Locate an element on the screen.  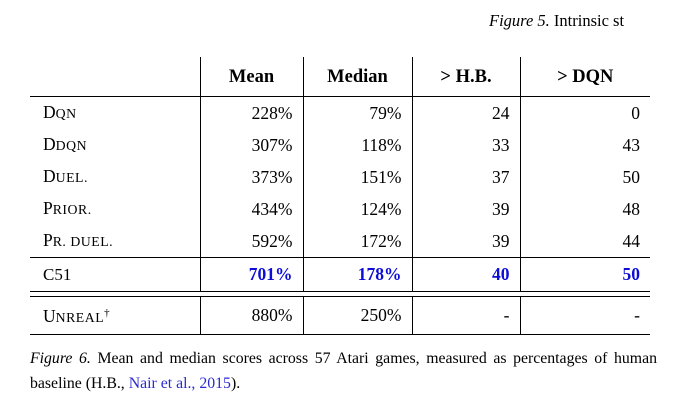
cell-mean: 880% is located at coordinates (251, 315).